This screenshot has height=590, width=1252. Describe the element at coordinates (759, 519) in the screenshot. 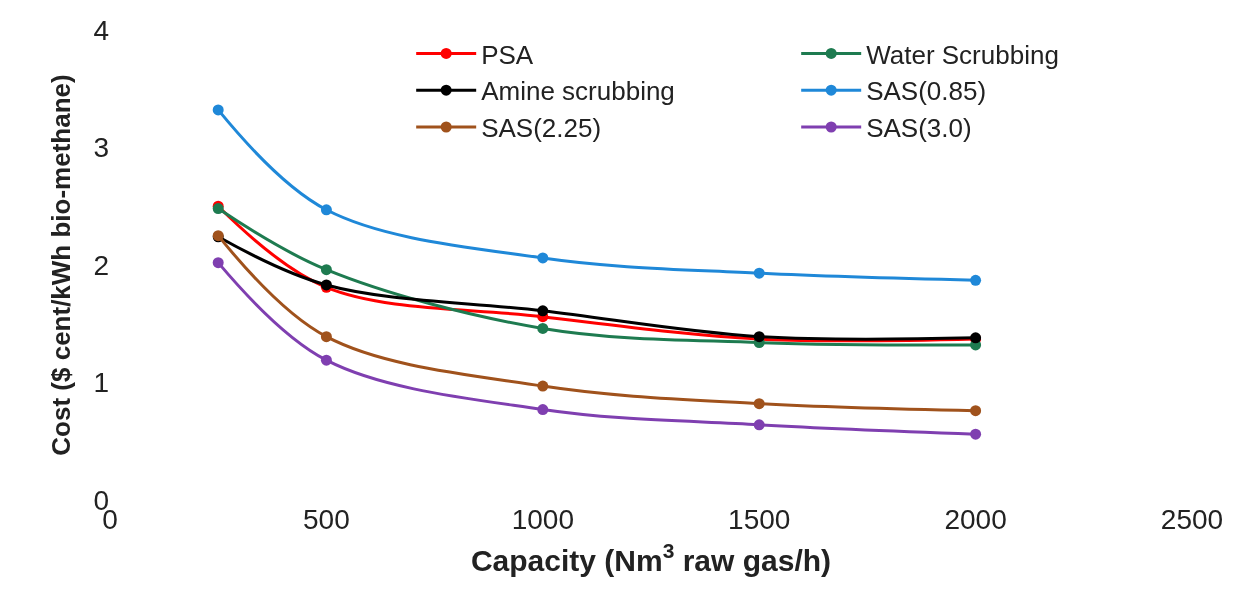

I see `x-tick-label: 1500` at that location.